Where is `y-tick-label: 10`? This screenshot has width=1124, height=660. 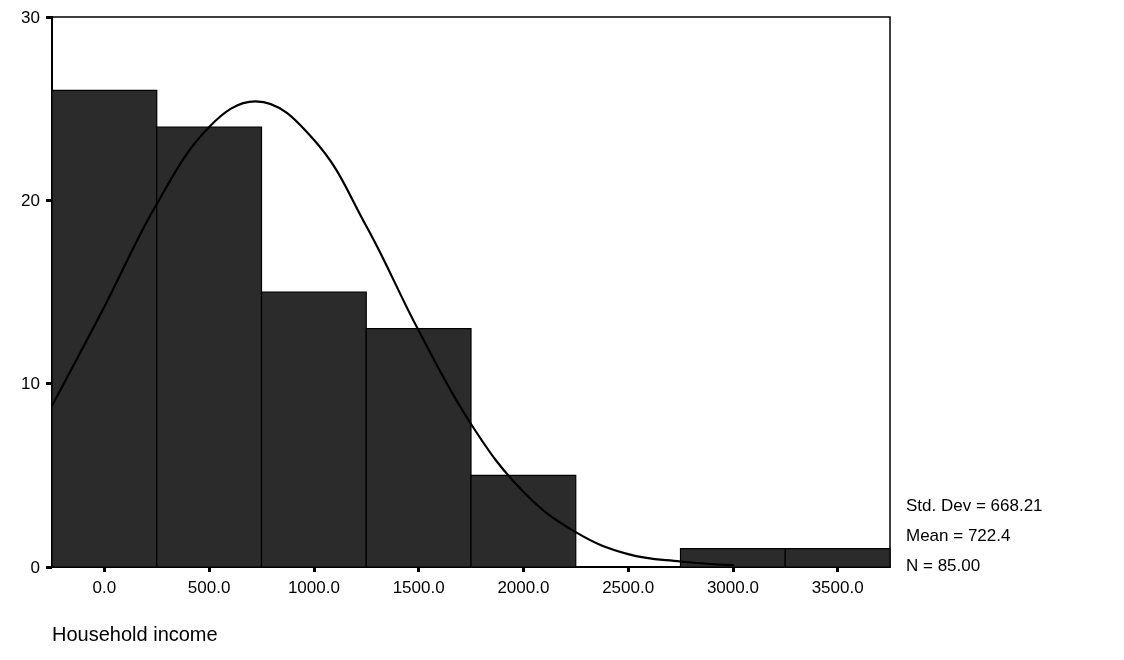 y-tick-label: 10 is located at coordinates (30, 384).